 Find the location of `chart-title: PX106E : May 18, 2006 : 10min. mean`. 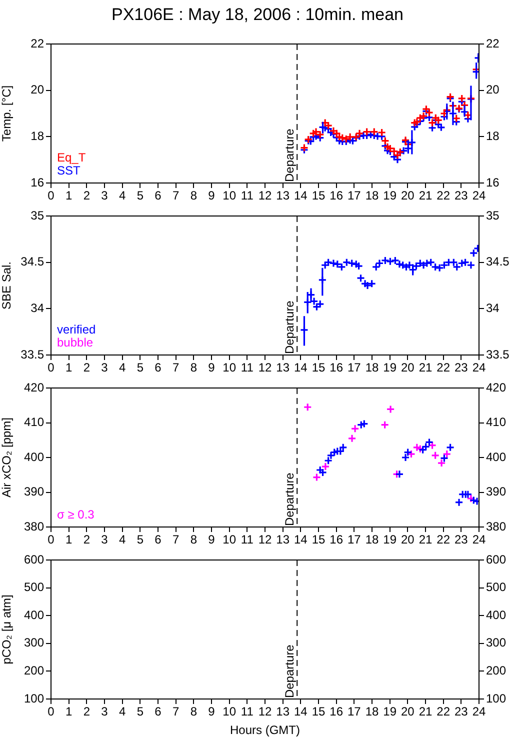

chart-title: PX106E : May 18, 2006 : 10min. mean is located at coordinates (257, 15).